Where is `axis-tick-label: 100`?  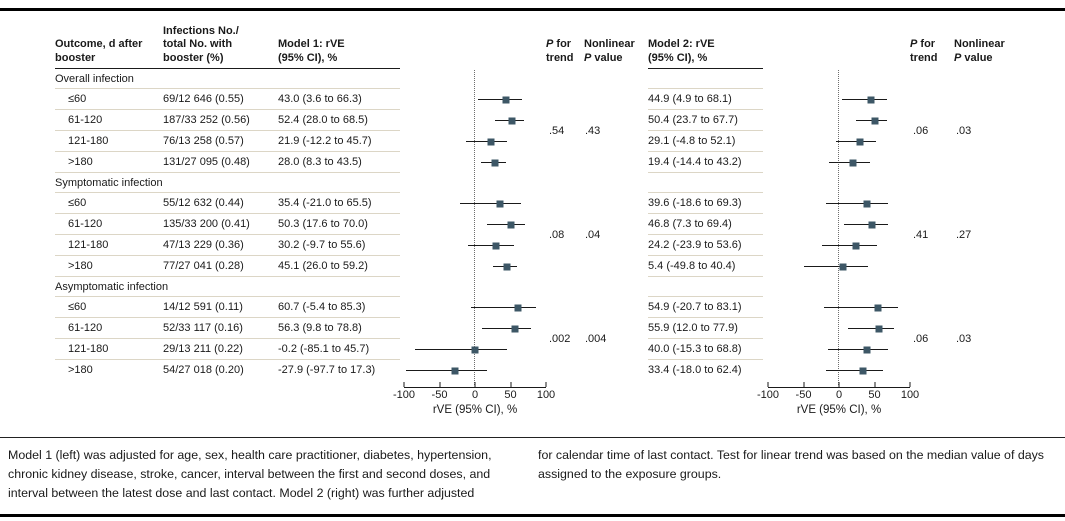 axis-tick-label: 100 is located at coordinates (910, 395).